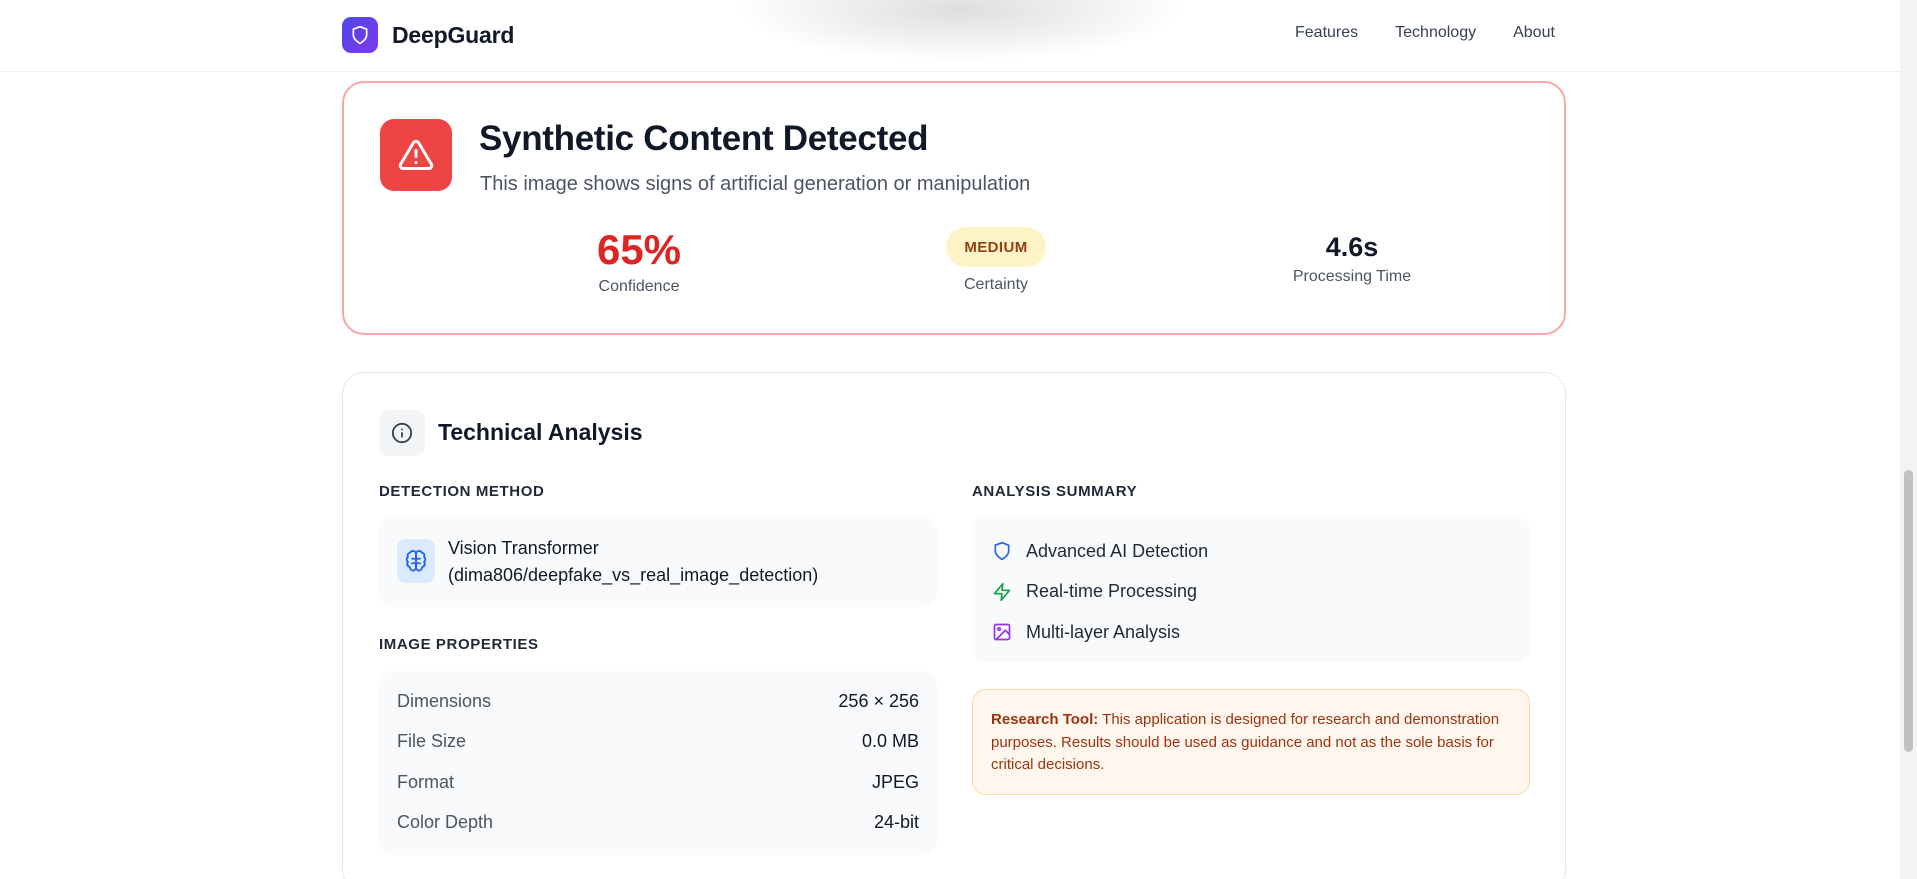  Describe the element at coordinates (658, 823) in the screenshot. I see `property-row: Color Depth 24-bit` at that location.